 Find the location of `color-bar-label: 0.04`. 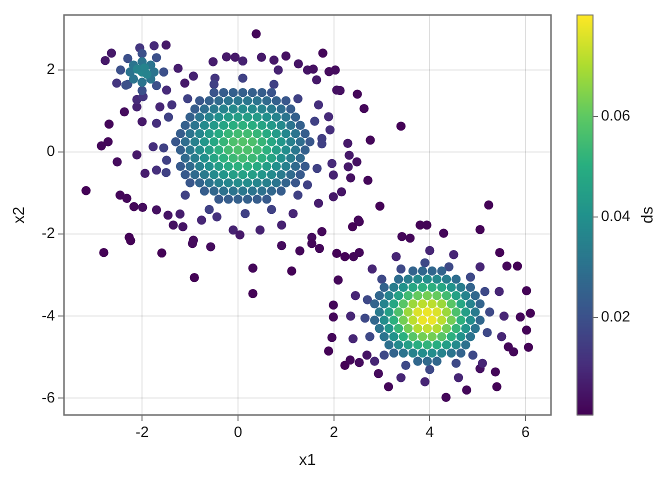

color-bar-label: 0.04 is located at coordinates (615, 217).